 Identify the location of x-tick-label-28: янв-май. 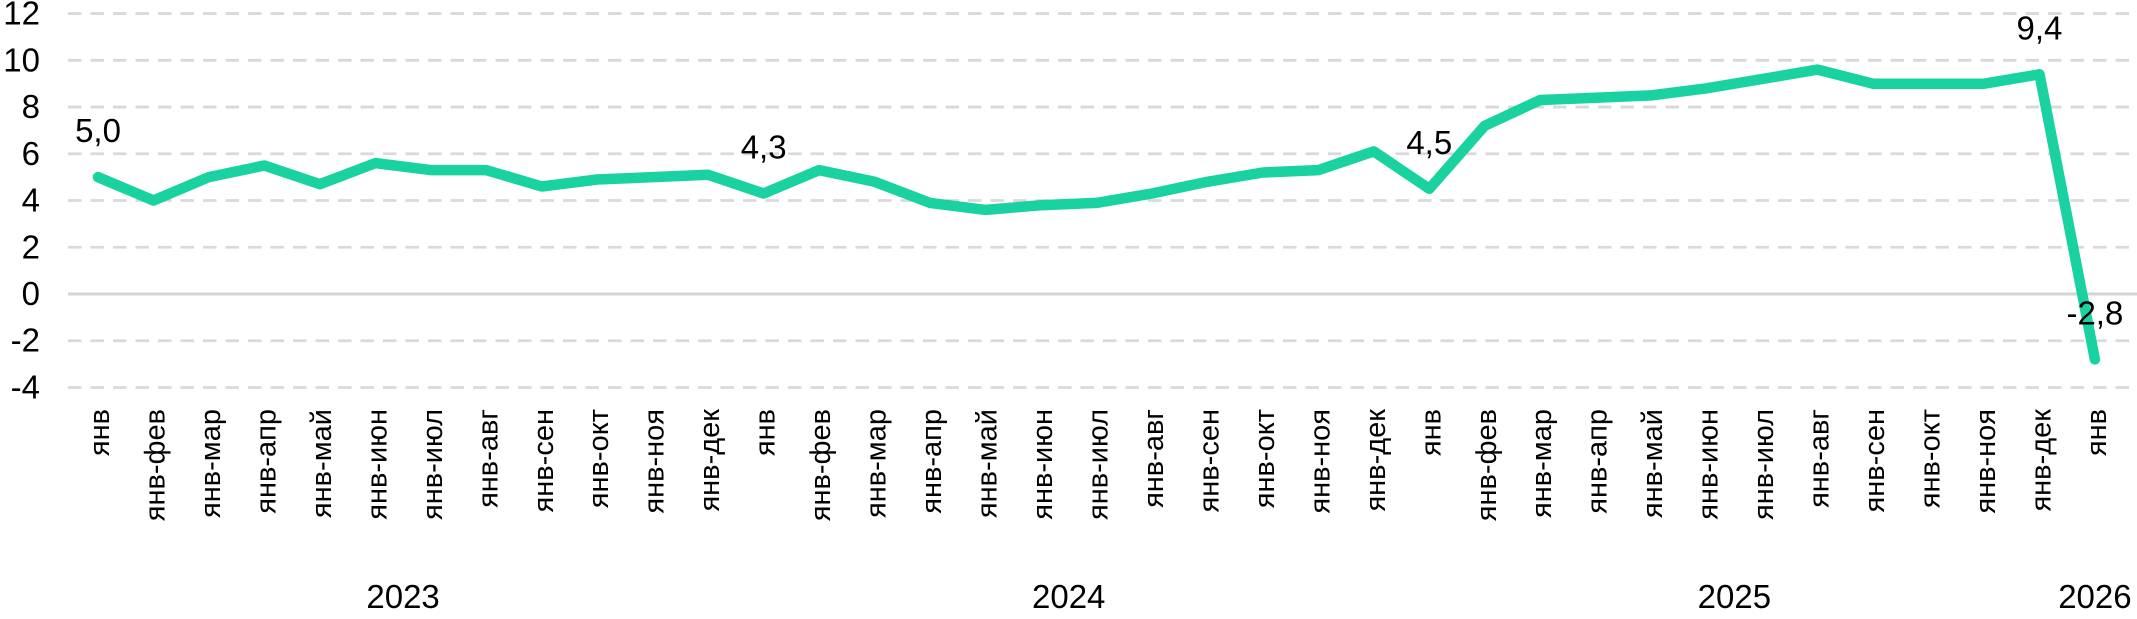
(1653, 463).